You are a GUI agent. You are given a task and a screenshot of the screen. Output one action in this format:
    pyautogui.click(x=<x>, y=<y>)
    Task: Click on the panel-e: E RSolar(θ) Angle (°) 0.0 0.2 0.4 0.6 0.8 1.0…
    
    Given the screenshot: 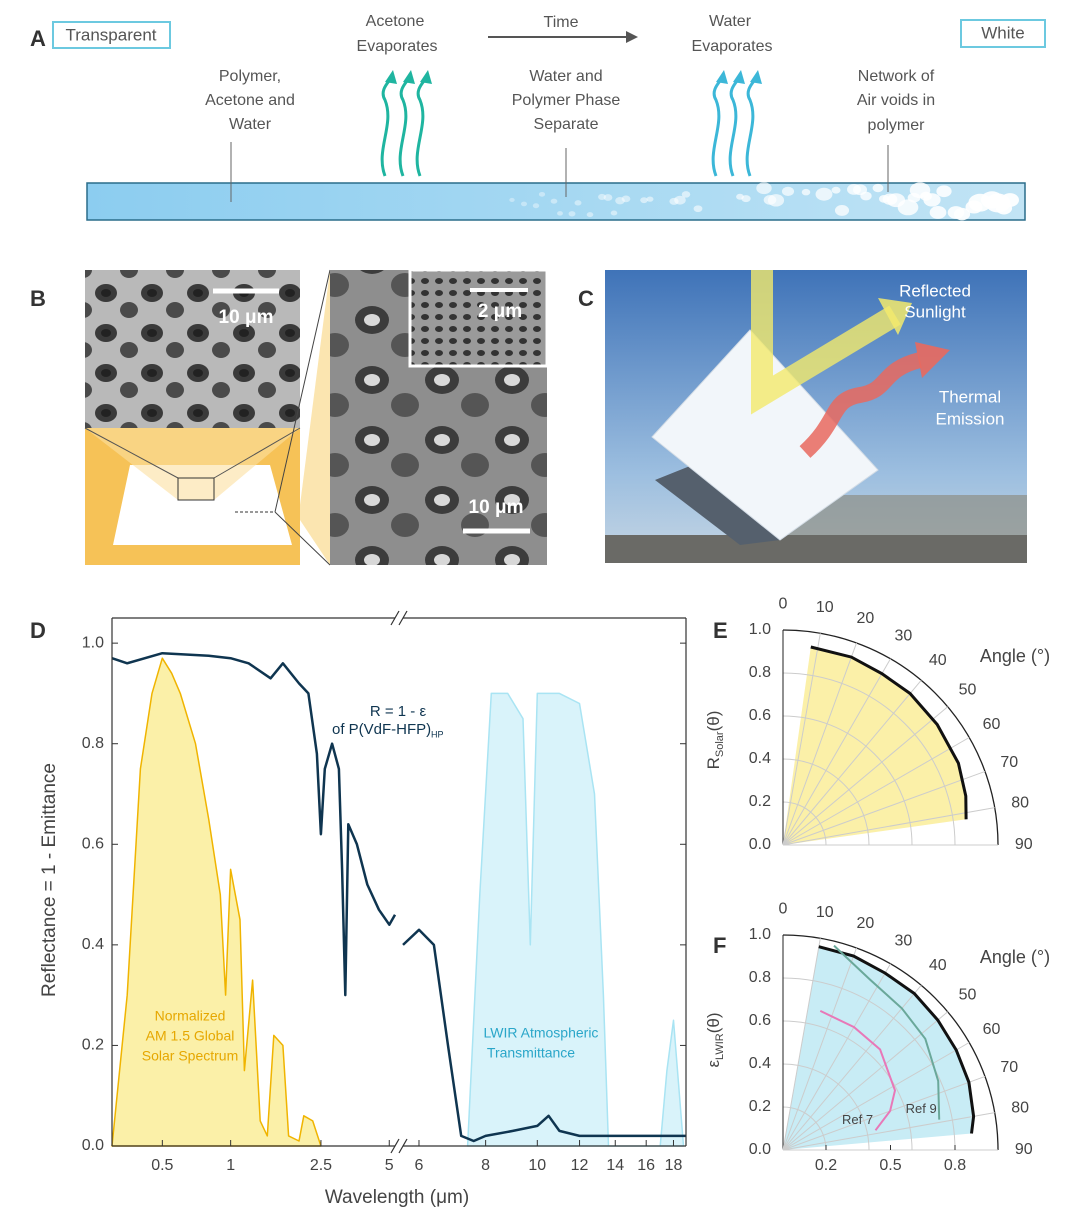 What is the action you would take?
    pyautogui.click(x=877, y=724)
    